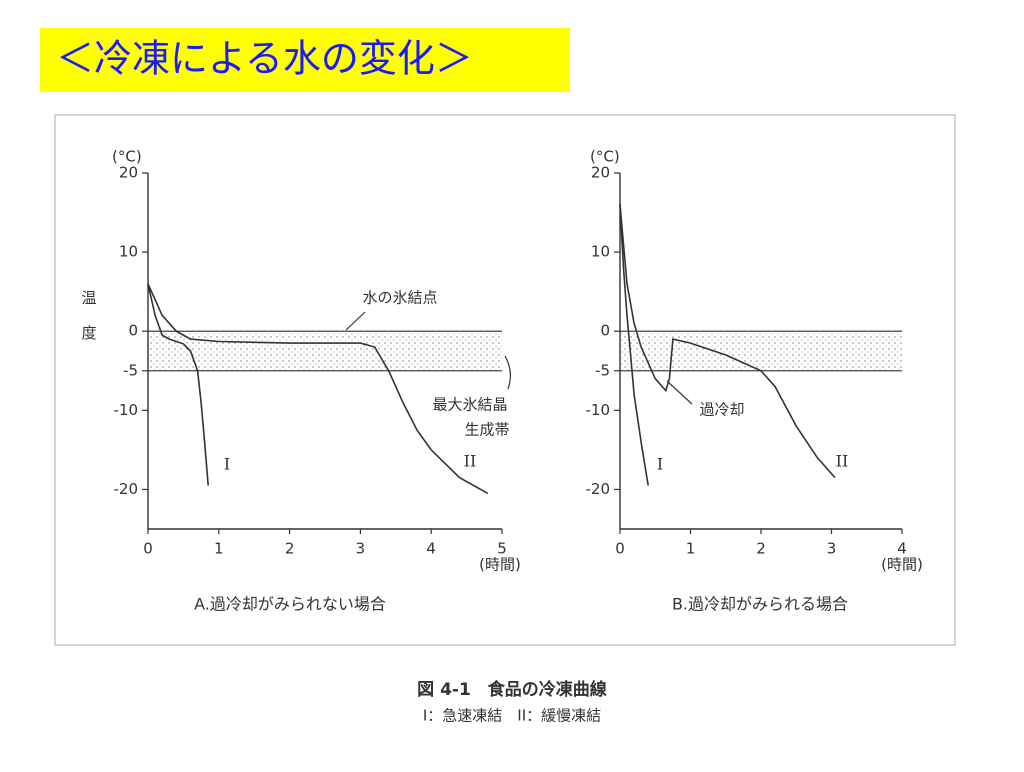  I want to click on y-axis-label: 温度, so click(89, 325).